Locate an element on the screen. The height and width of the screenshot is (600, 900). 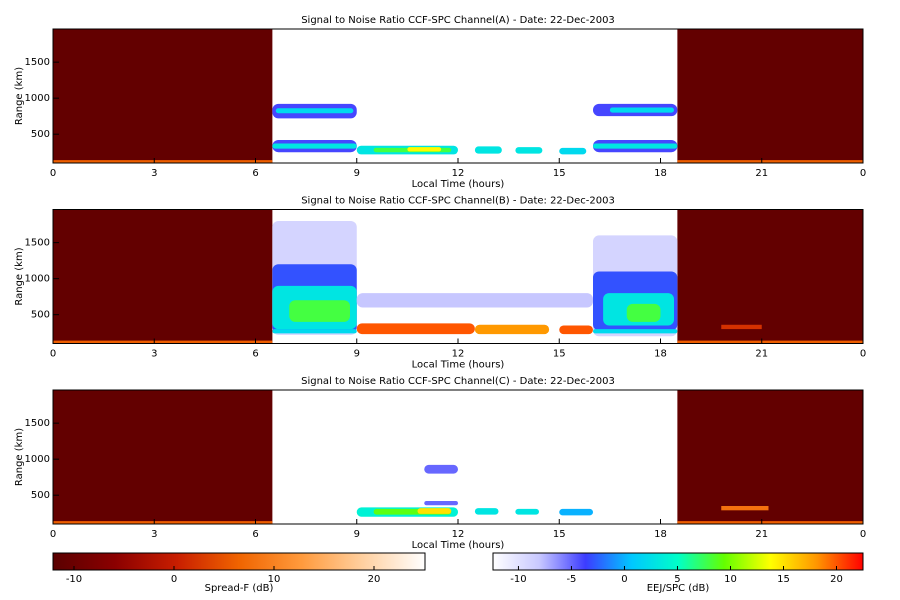
colorbar-tick-label: -5 is located at coordinates (571, 579).